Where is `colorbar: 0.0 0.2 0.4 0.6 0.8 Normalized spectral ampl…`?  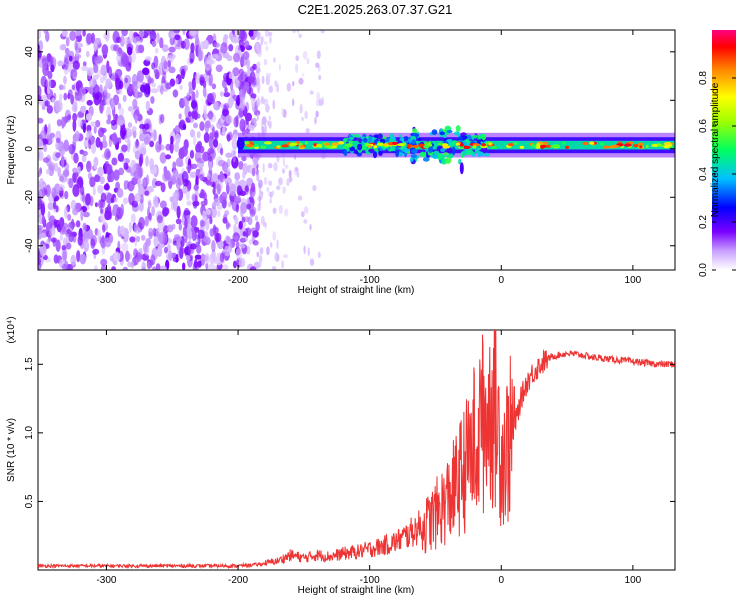
colorbar: 0.0 0.2 0.4 0.6 0.8 Normalized spectral ampl… is located at coordinates (717, 153).